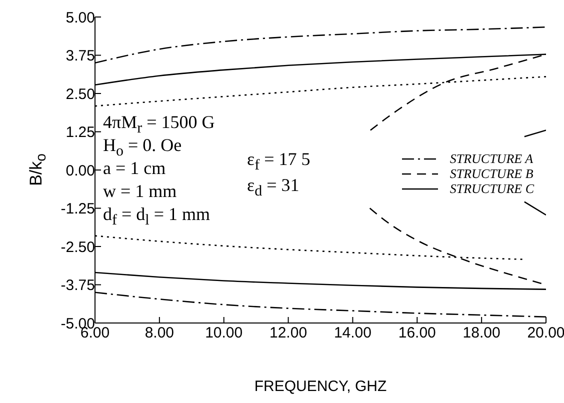 This screenshot has height=403, width=564. Describe the element at coordinates (273, 187) in the screenshot. I see `annotation: ε$_{d}$ = 31` at that location.